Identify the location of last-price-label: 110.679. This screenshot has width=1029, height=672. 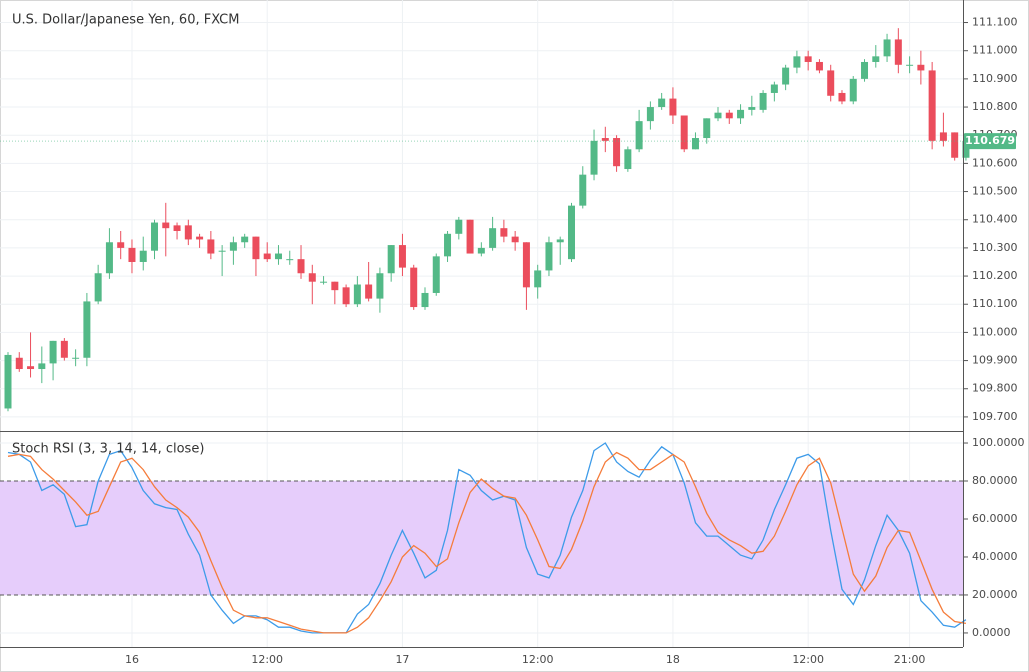
(990, 140).